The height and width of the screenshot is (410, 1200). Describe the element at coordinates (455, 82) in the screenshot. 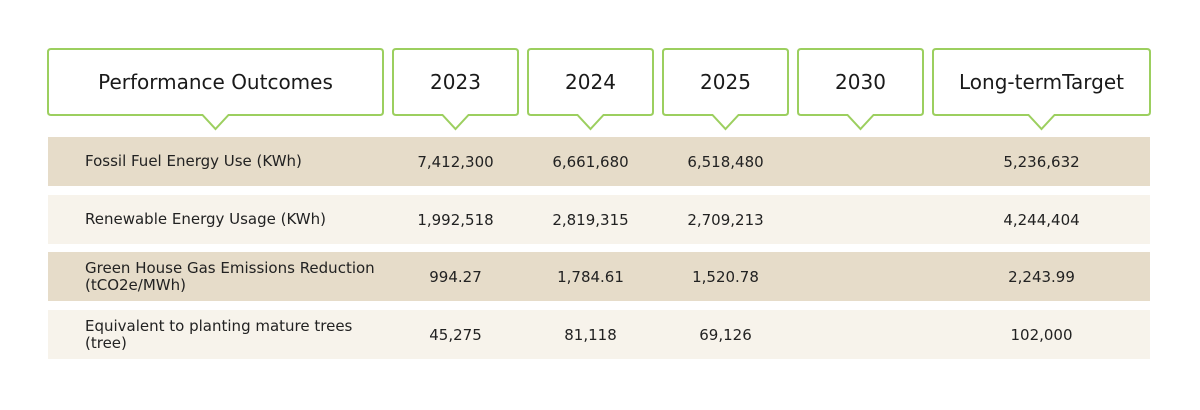

I see `header-cell: 2023` at that location.